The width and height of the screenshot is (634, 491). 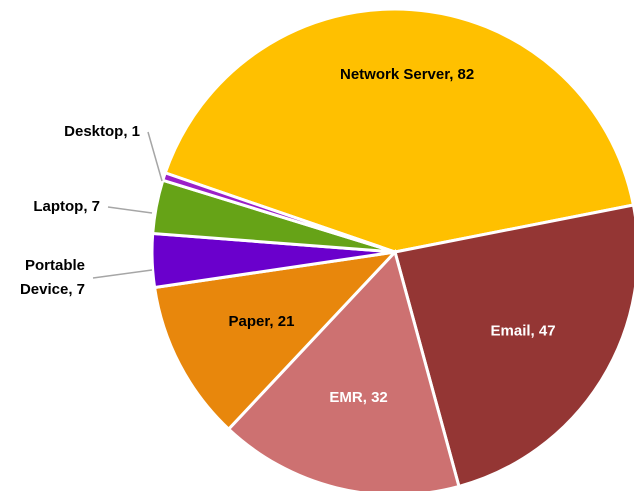 What do you see at coordinates (407, 74) in the screenshot?
I see `data-label: Network Server, 82` at bounding box center [407, 74].